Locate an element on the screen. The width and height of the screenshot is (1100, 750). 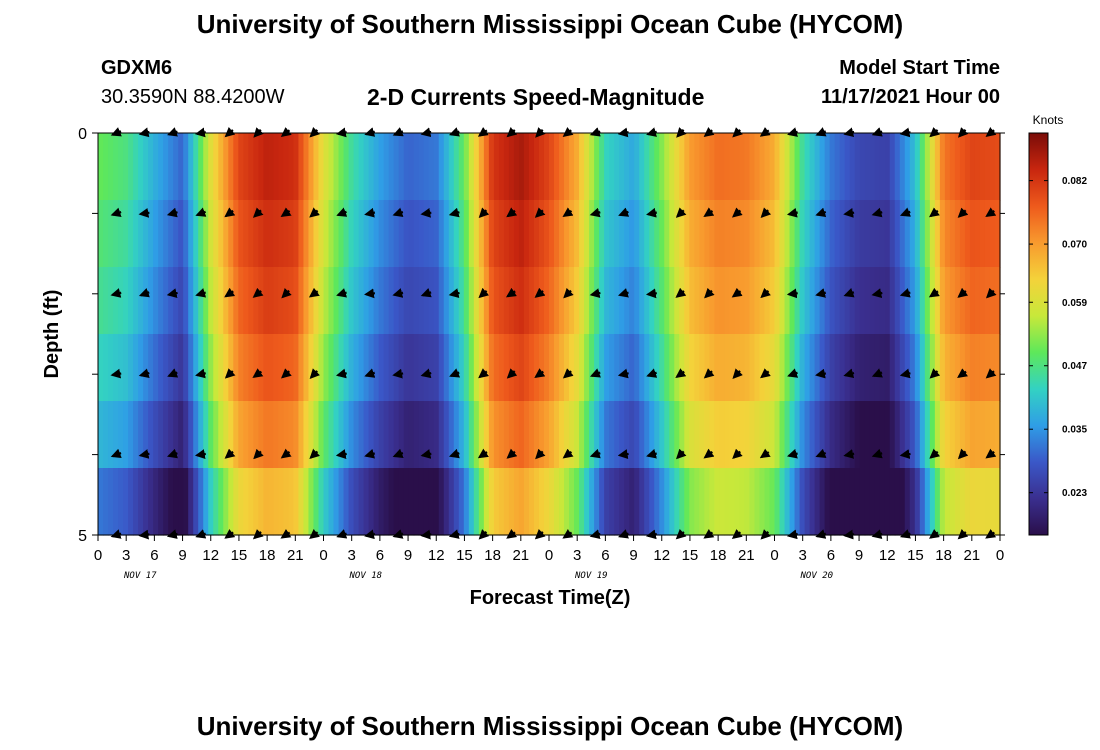
x-tick-label: 9 is located at coordinates (182, 555).